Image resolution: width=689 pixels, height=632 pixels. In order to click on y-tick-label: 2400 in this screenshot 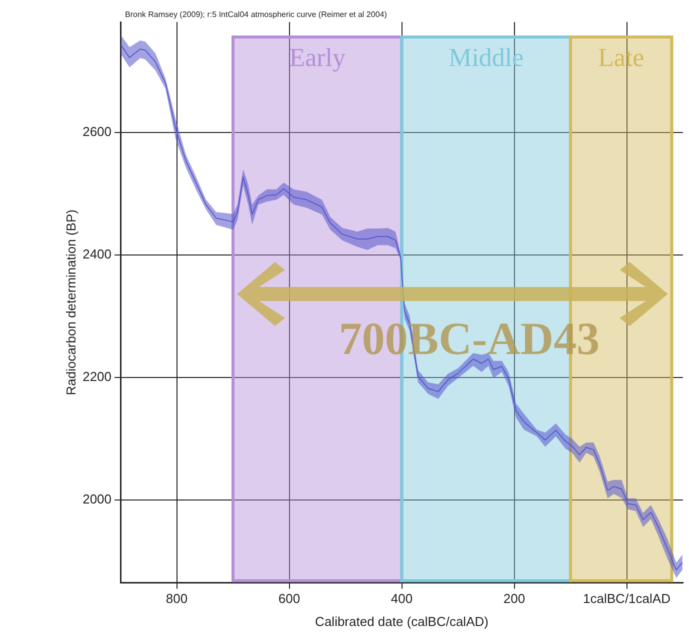, I will do `click(97, 254)`.